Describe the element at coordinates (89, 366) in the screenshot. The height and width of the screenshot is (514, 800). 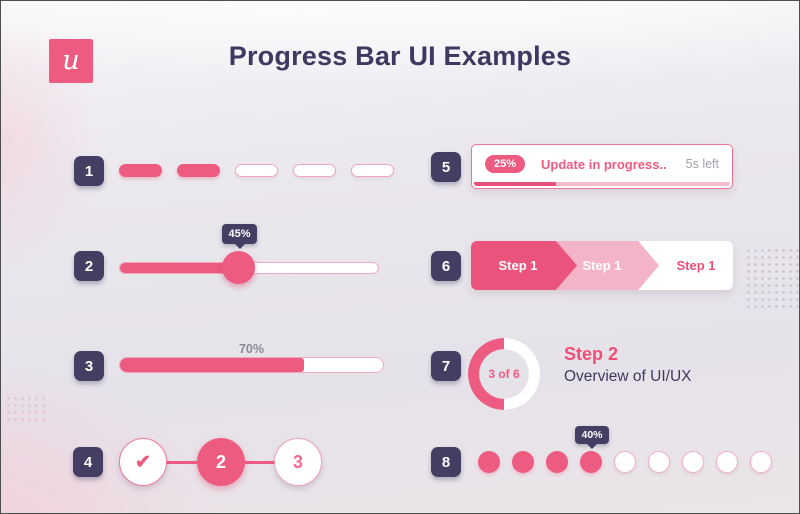
I see `example-number-badge: 3` at that location.